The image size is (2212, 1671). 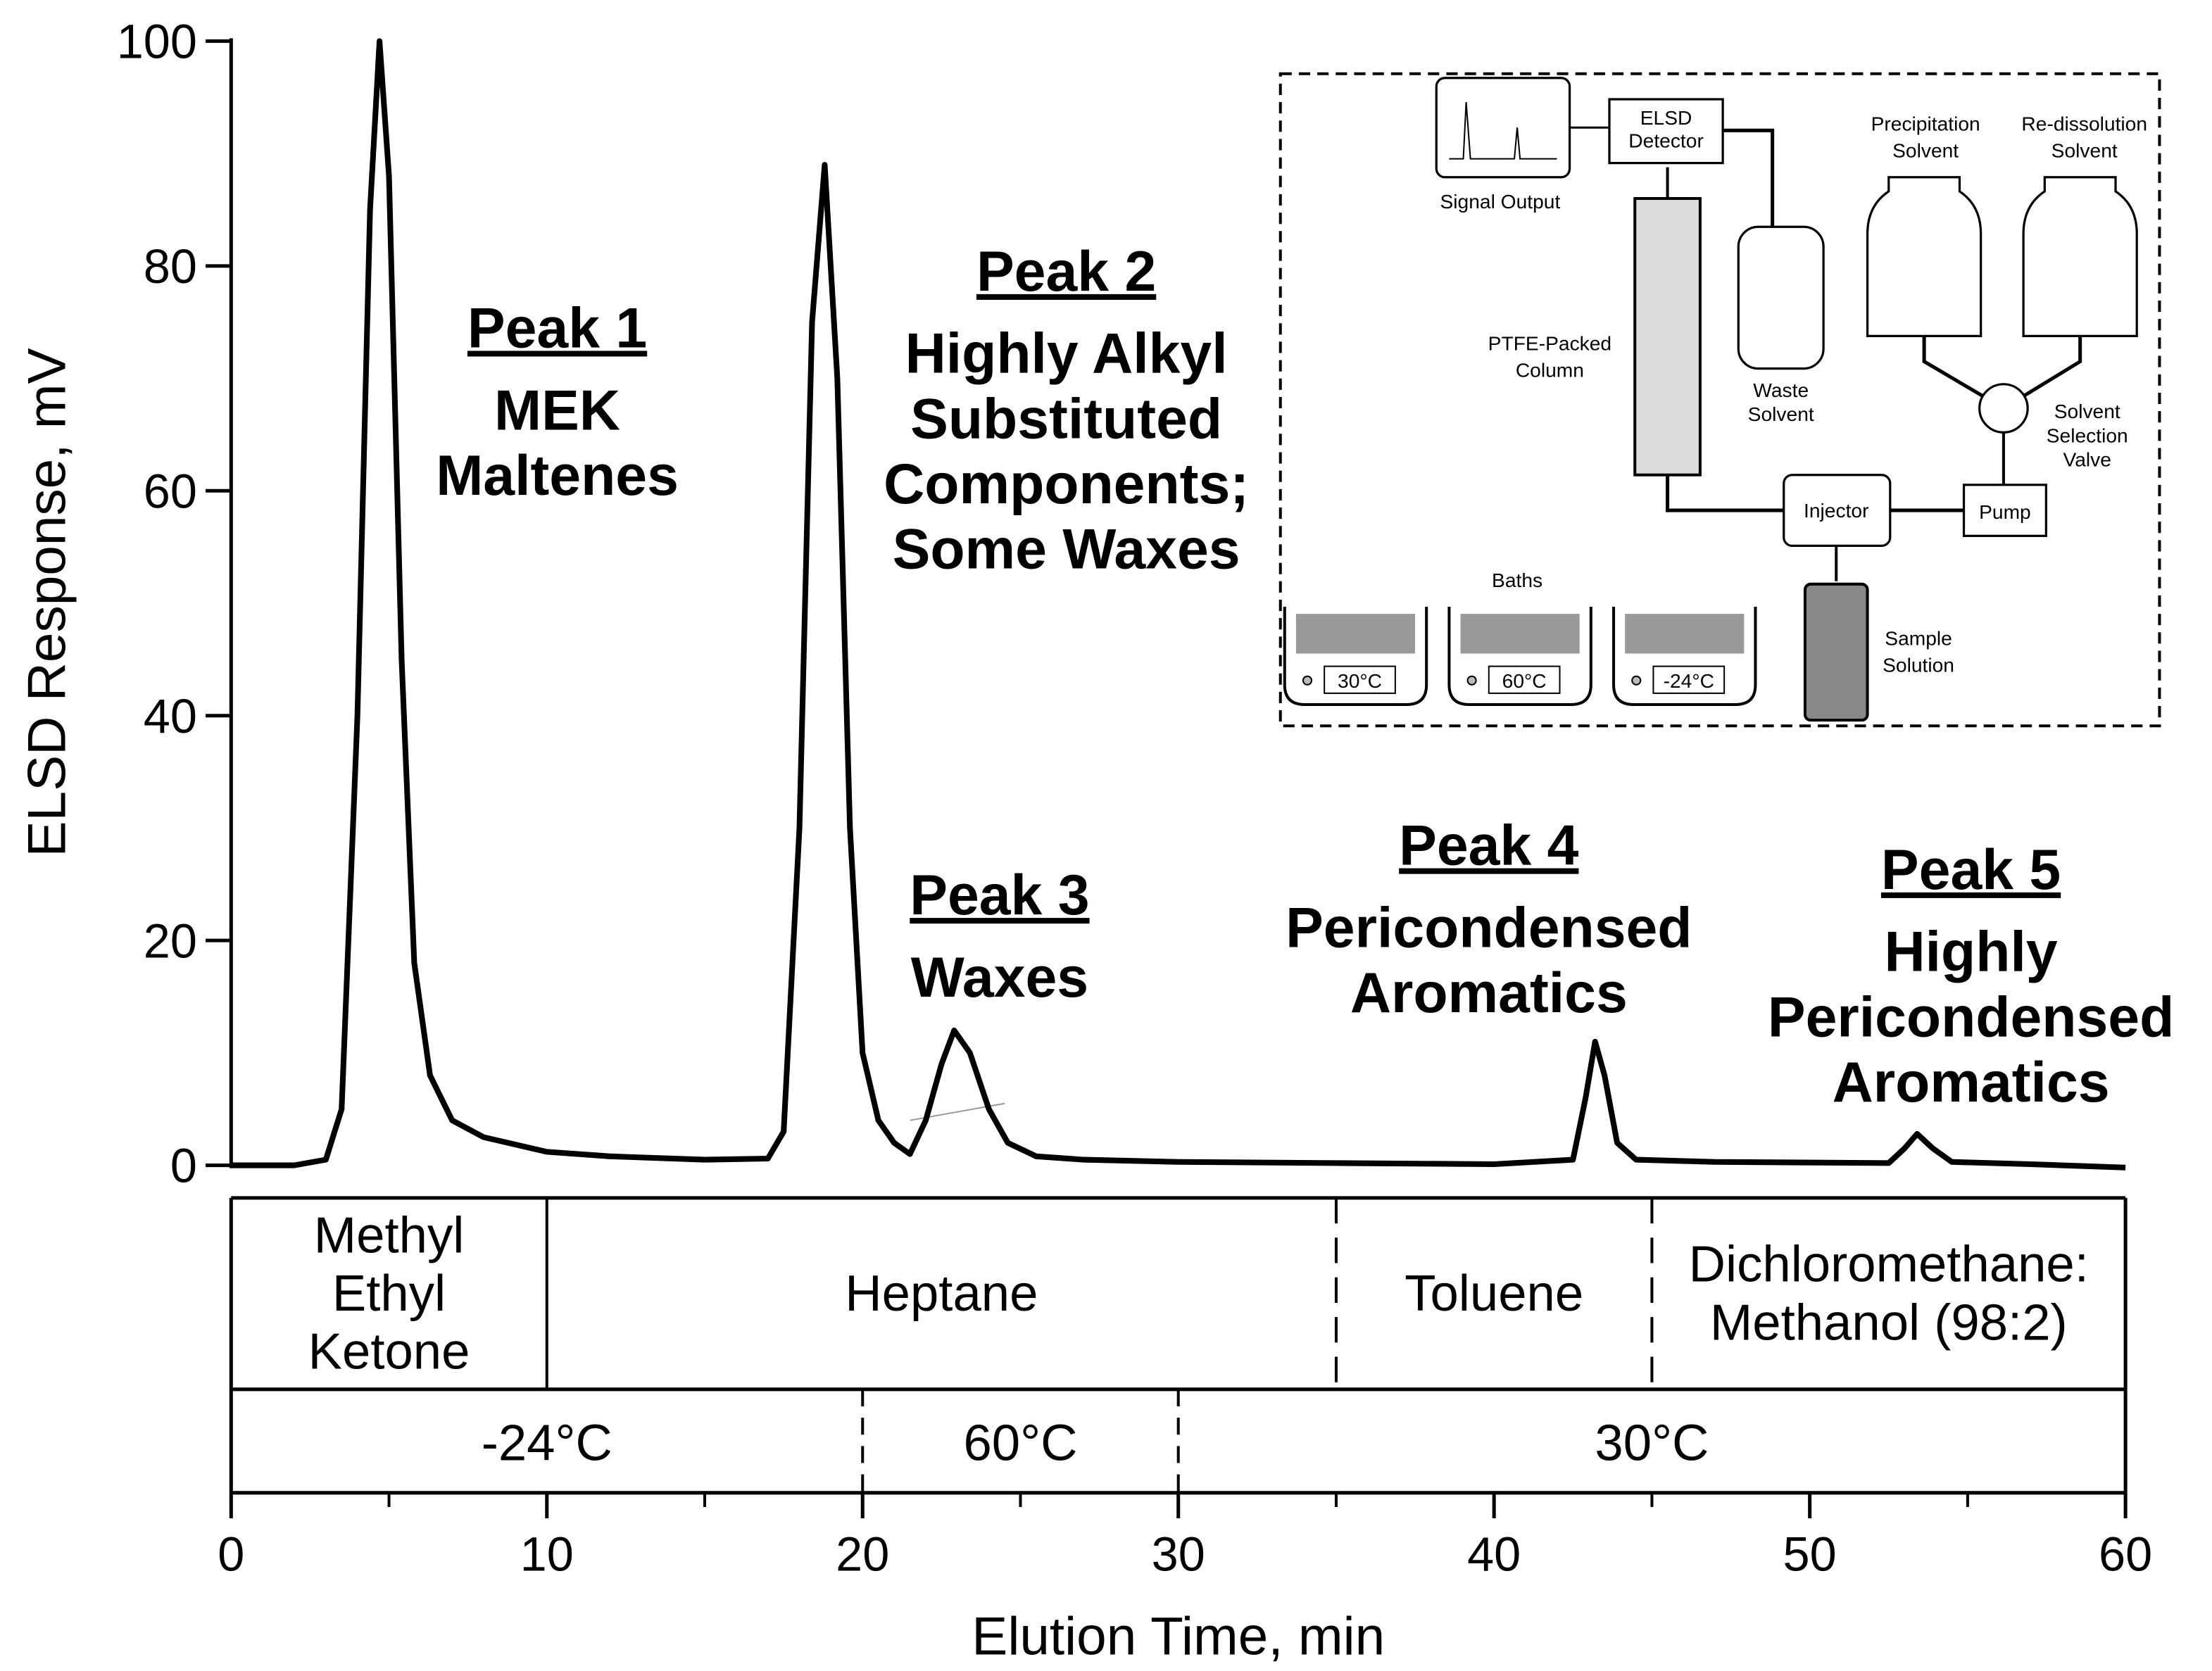 I want to click on inset-label: Baths, so click(x=1517, y=580).